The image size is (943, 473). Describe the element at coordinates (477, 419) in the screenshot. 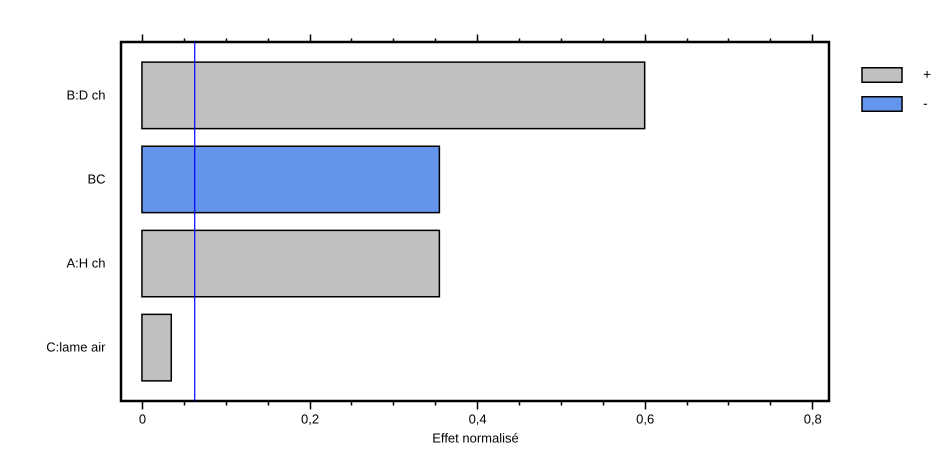

I see `x-tick-label: 0,4` at that location.